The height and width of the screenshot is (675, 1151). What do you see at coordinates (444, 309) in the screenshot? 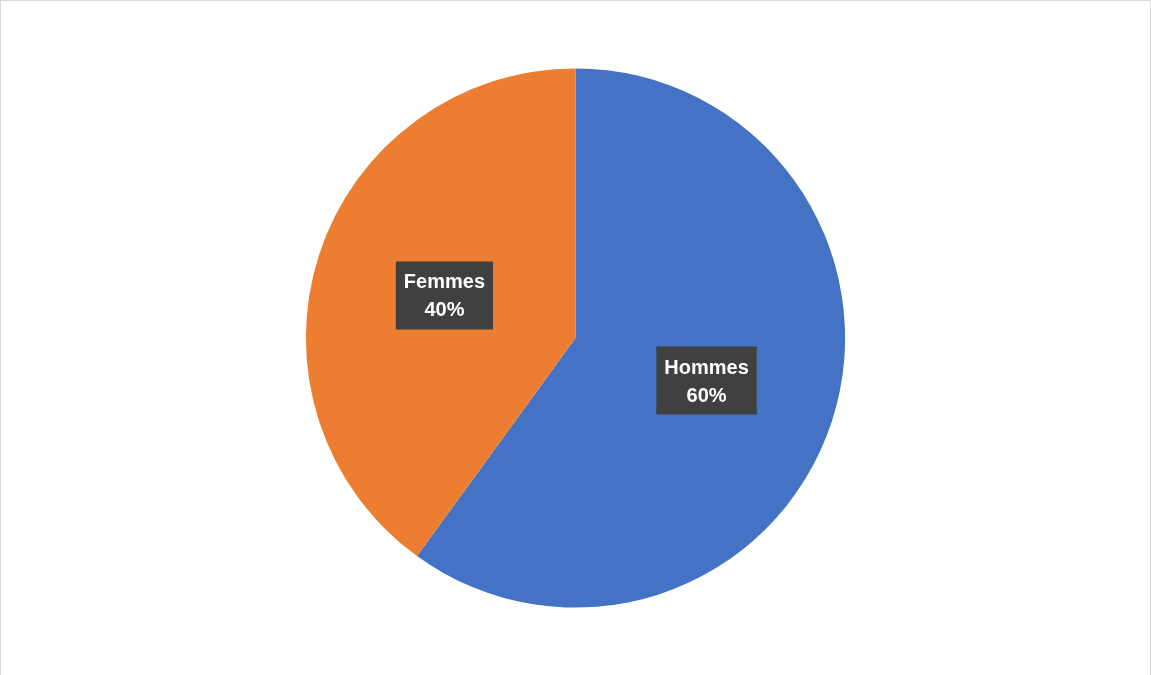
I see `data-label: 40%` at bounding box center [444, 309].